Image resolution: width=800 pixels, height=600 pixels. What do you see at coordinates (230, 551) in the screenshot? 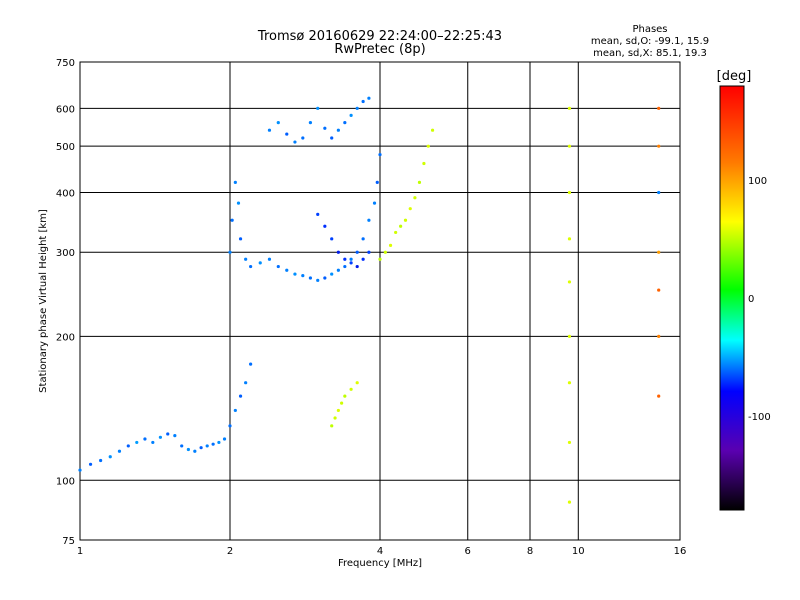
I see `x-tick-label: 2` at bounding box center [230, 551].